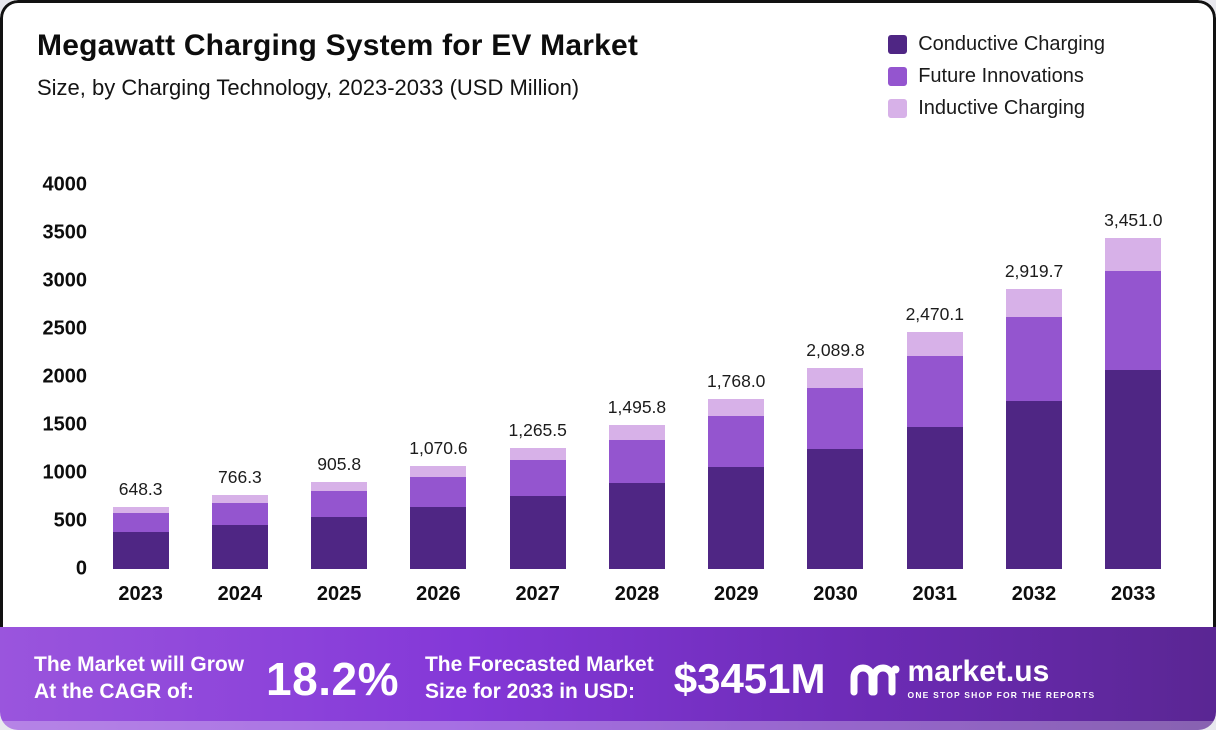 The width and height of the screenshot is (1216, 730). I want to click on x-axis-label: 2025, so click(339, 594).